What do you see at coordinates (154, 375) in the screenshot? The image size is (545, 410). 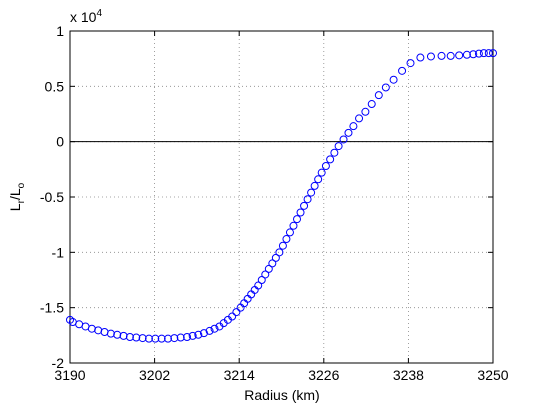 I see `x-tick-label: 3202` at bounding box center [154, 375].